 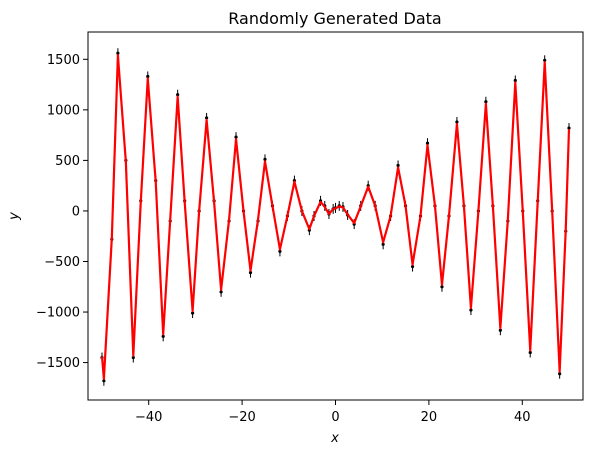 What do you see at coordinates (63, 60) in the screenshot?
I see `y-tick-label: 1500` at bounding box center [63, 60].